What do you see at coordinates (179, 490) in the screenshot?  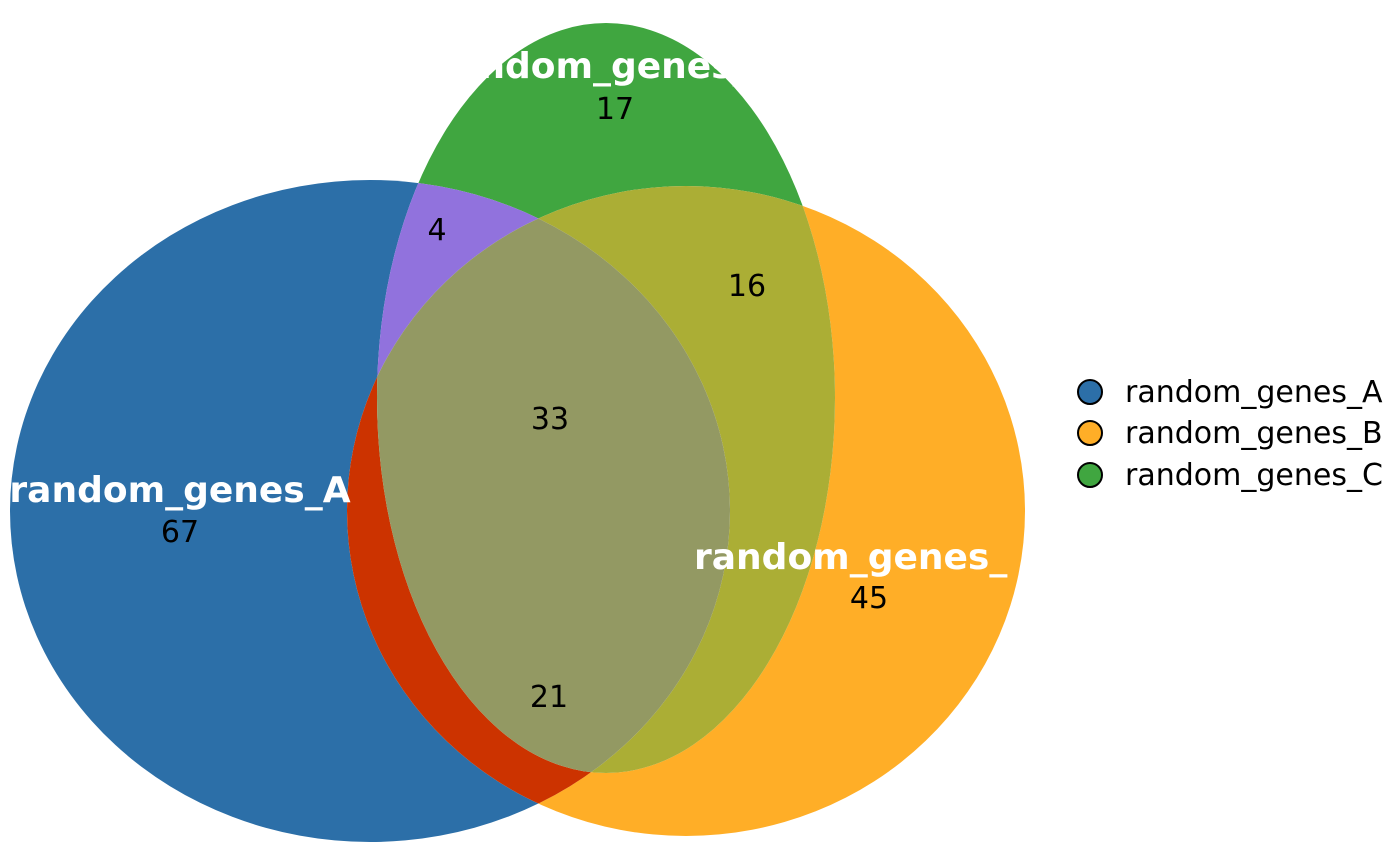 I see `set-label-a: random_genes_A` at bounding box center [179, 490].